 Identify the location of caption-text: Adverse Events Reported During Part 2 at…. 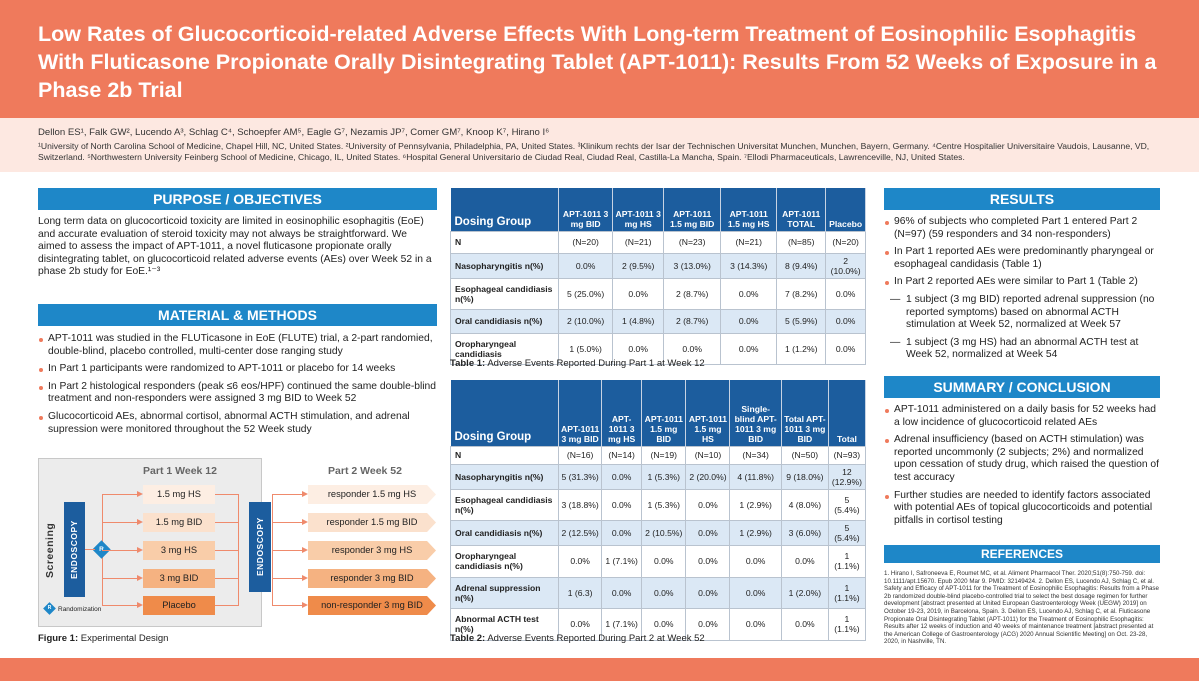
(595, 638).